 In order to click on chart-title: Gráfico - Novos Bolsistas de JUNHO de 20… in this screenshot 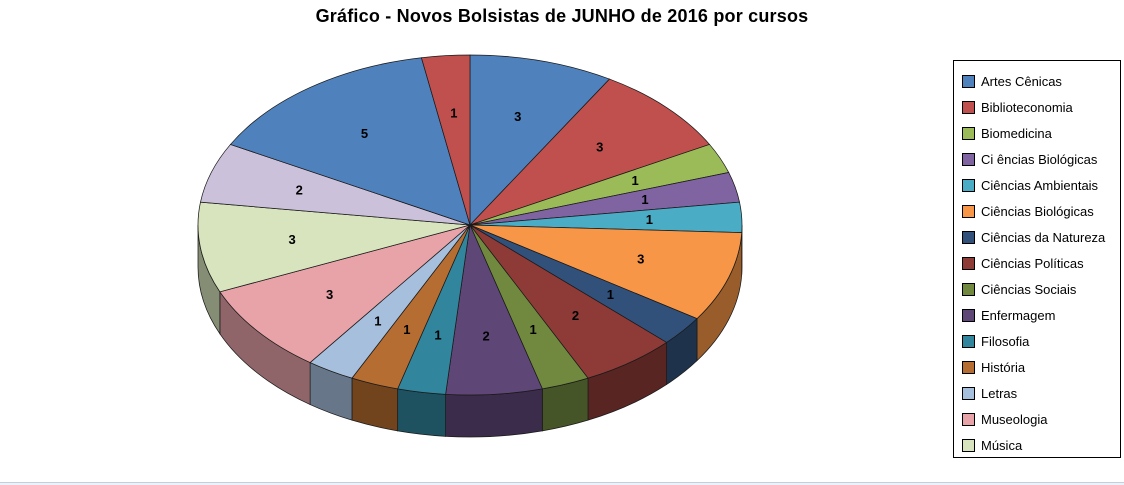, I will do `click(562, 16)`.